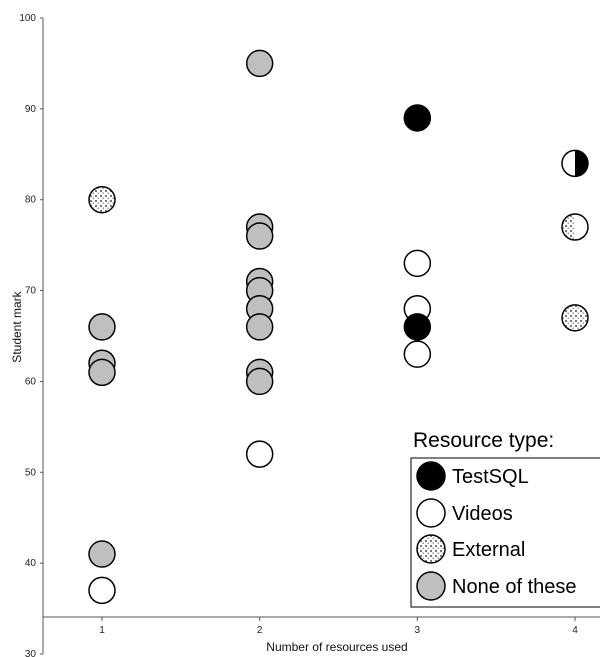 Image resolution: width=600 pixels, height=657 pixels. Describe the element at coordinates (431, 513) in the screenshot. I see `legend-marker-videos` at that location.